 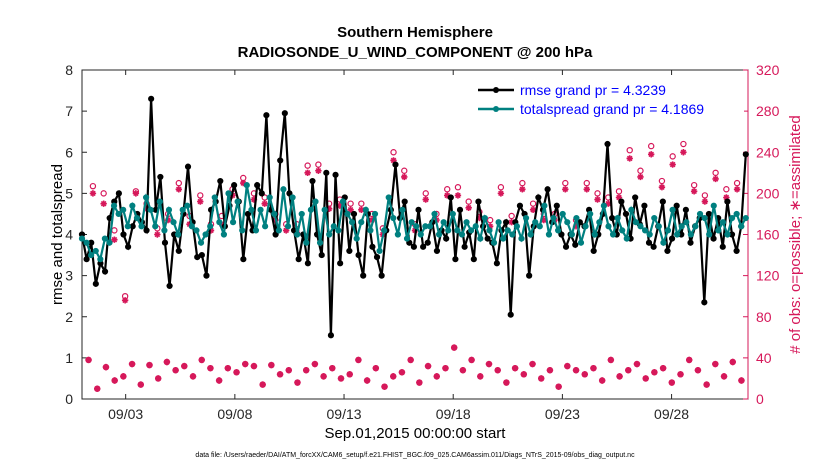 I want to click on y-left-tick-label: 5, so click(x=69, y=193).